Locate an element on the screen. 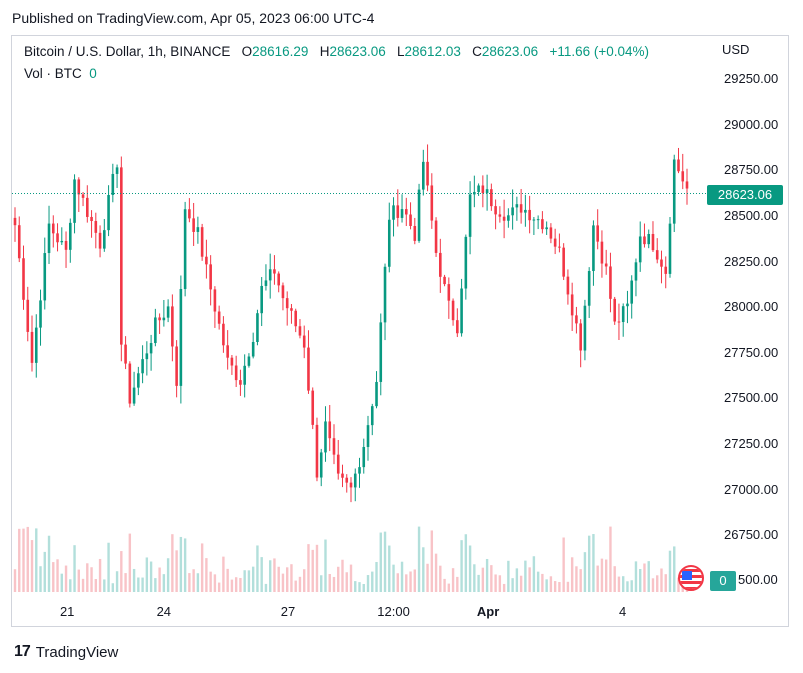  legend-high-label: H is located at coordinates (324, 51).